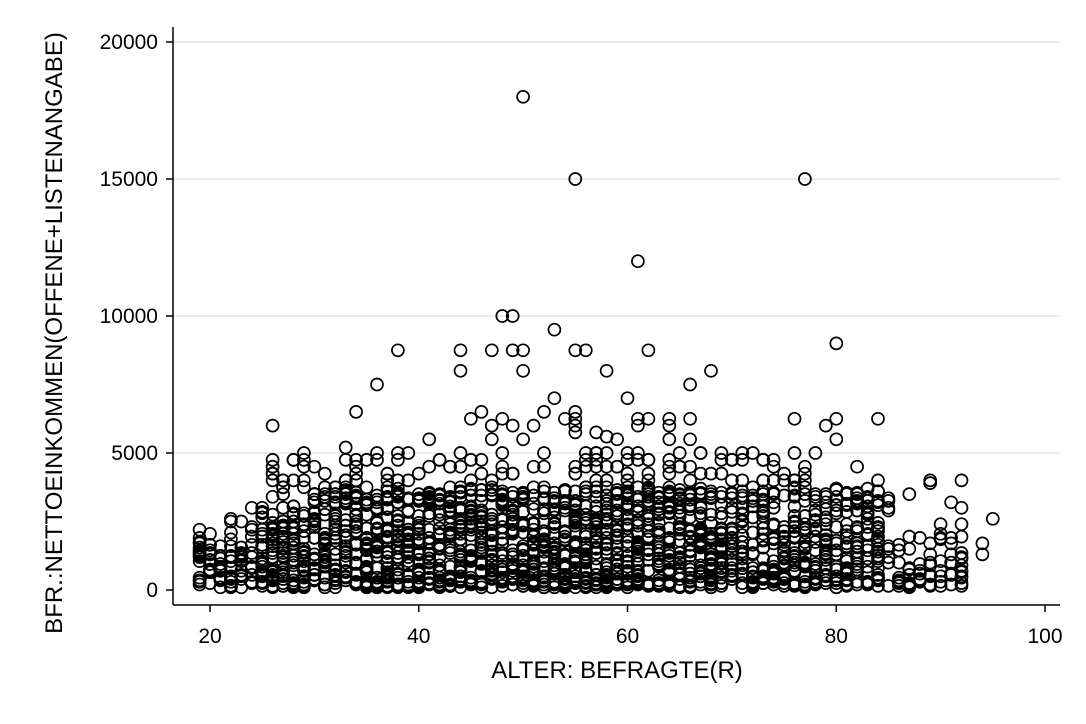 Image resolution: width=1086 pixels, height=724 pixels. I want to click on x-axis-title: ALTER: BEFRAGTE(R), so click(617, 670).